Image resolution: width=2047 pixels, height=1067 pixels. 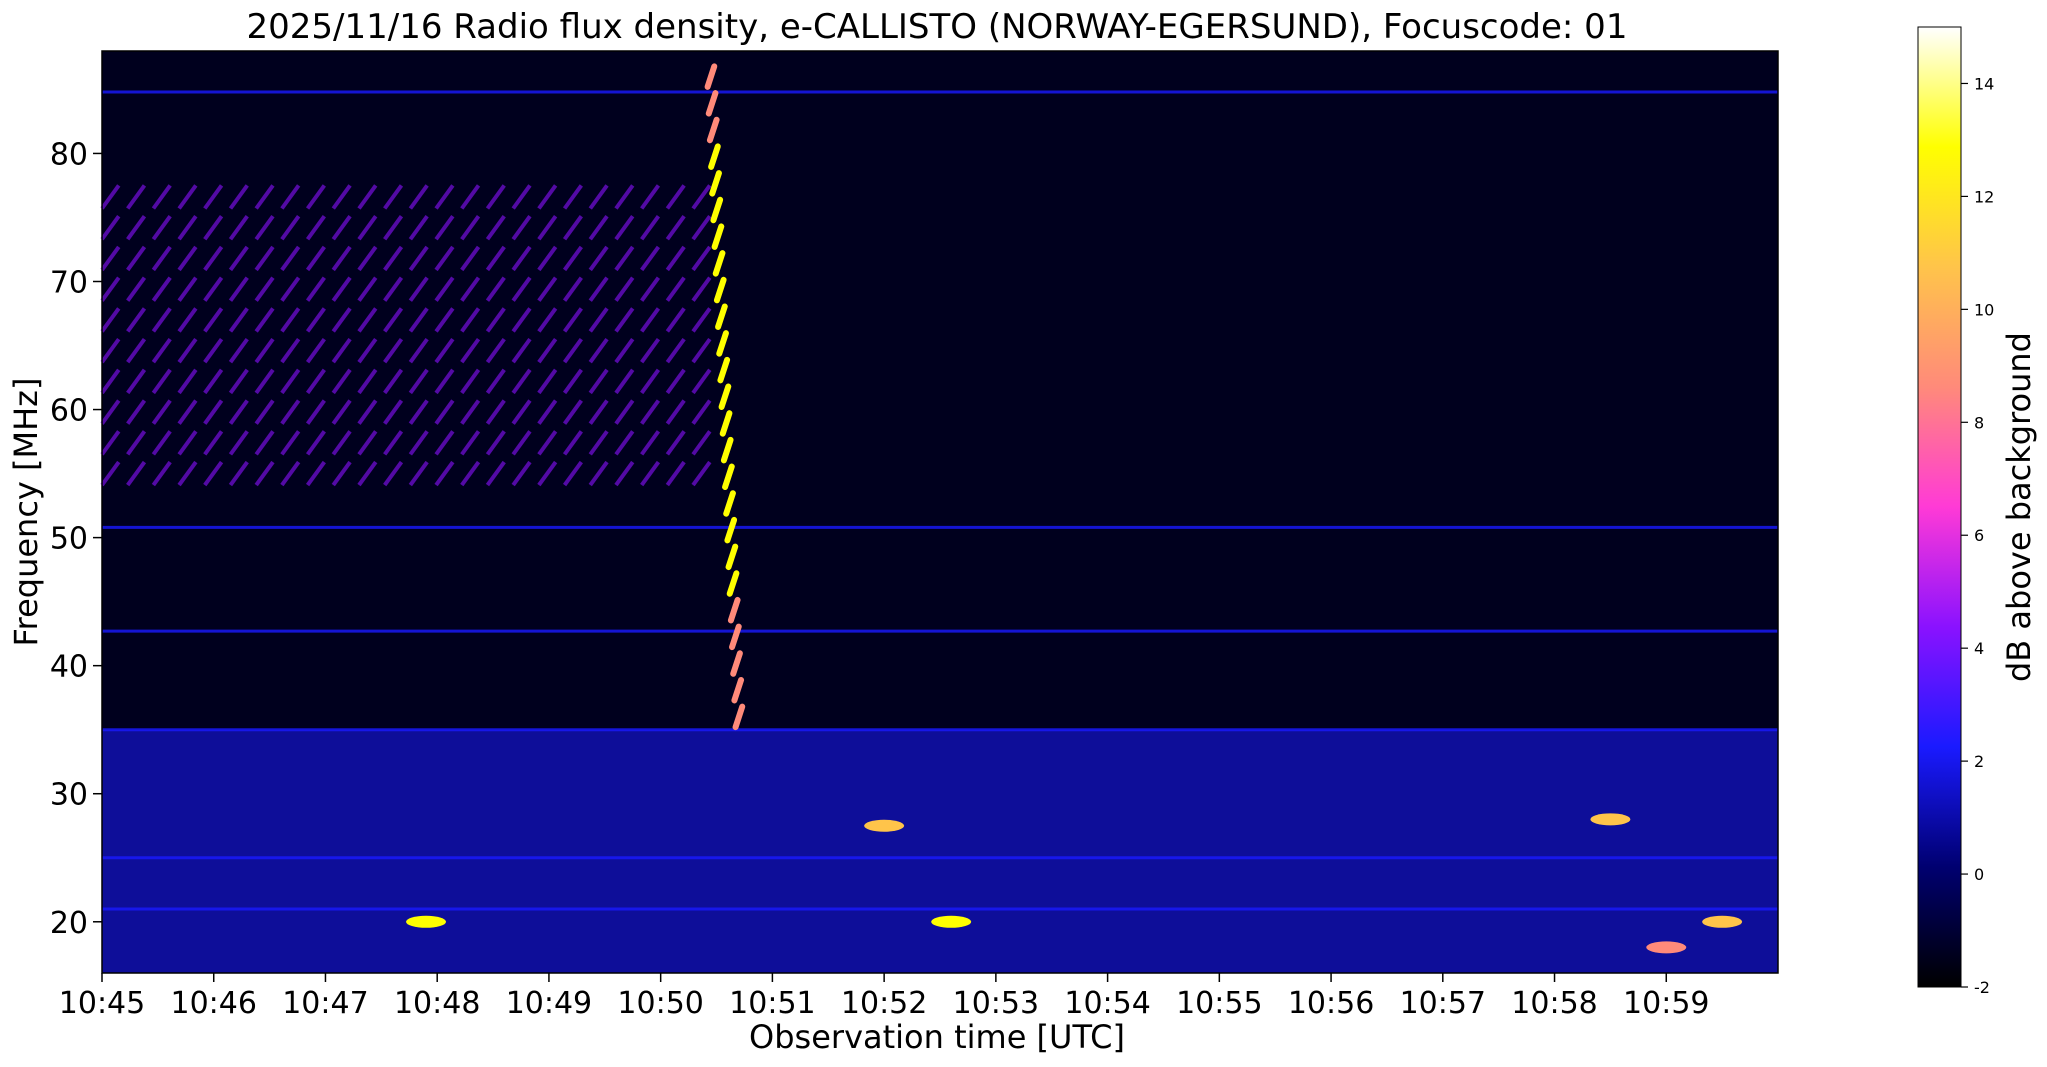 What do you see at coordinates (1331, 1003) in the screenshot?
I see `x-tick-label: 10:56` at bounding box center [1331, 1003].